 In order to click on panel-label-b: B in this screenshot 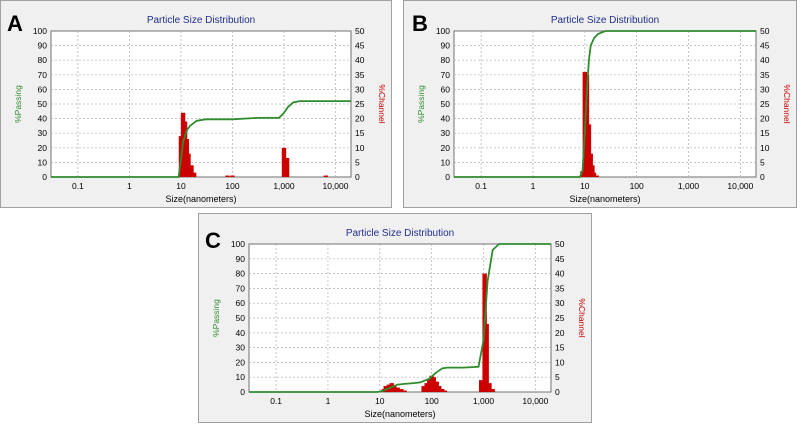, I will do `click(420, 23)`.